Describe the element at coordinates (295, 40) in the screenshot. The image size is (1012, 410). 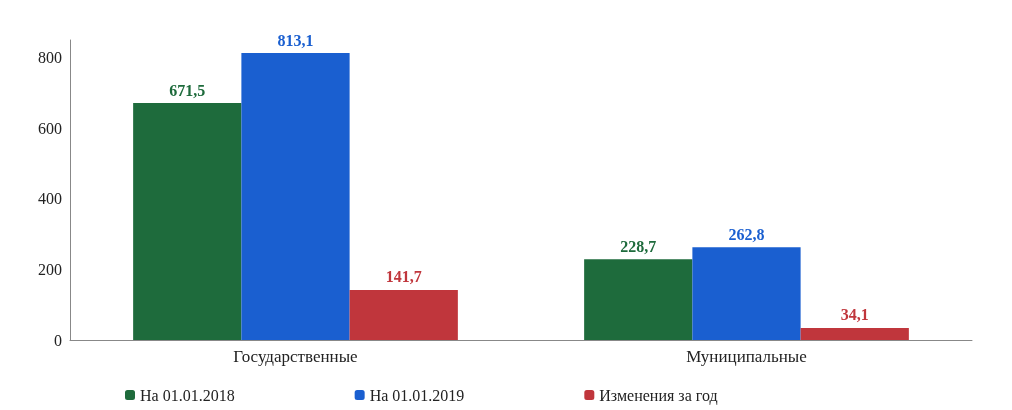
I see `data-label: 813,1` at that location.